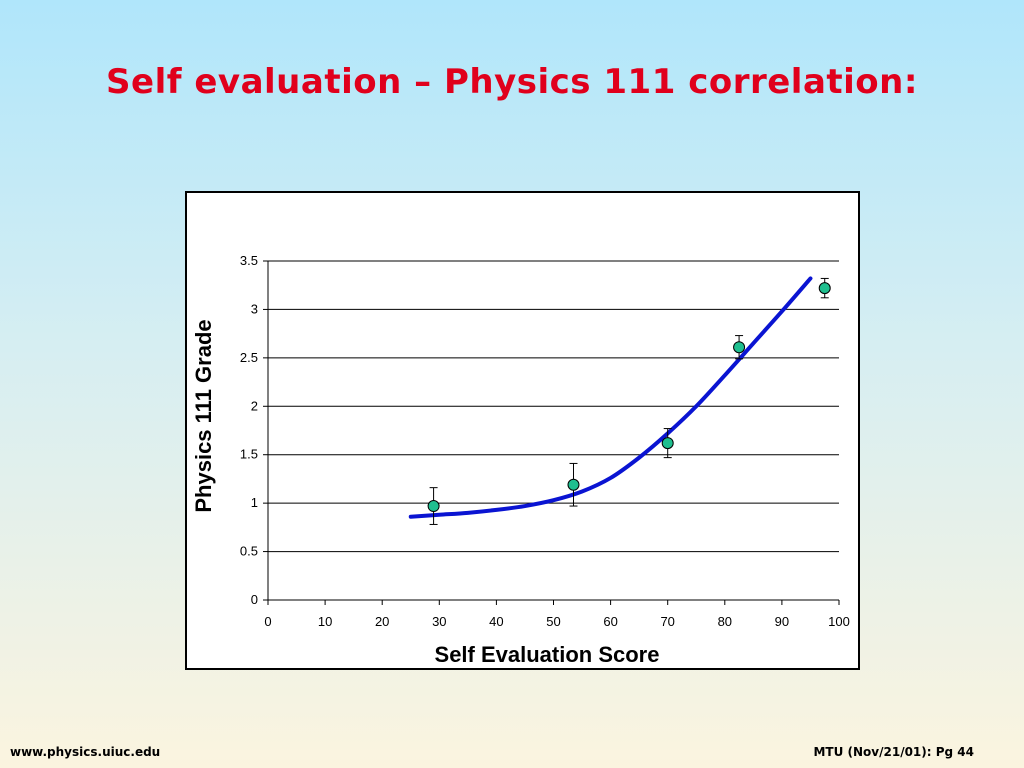 The image size is (1024, 768). What do you see at coordinates (203, 415) in the screenshot?
I see `y-axis-label: Physics 111 Grade` at bounding box center [203, 415].